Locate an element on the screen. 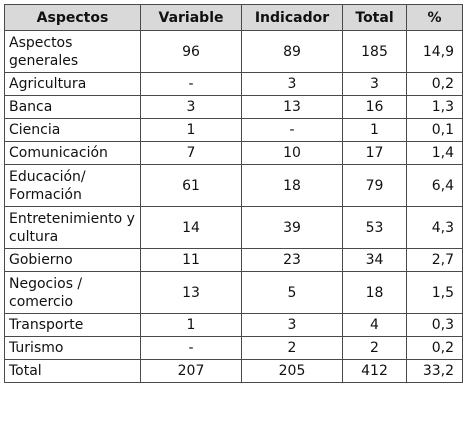 This screenshot has width=467, height=435. table-row: Banca 3 13 16 1,3 is located at coordinates (233, 107).